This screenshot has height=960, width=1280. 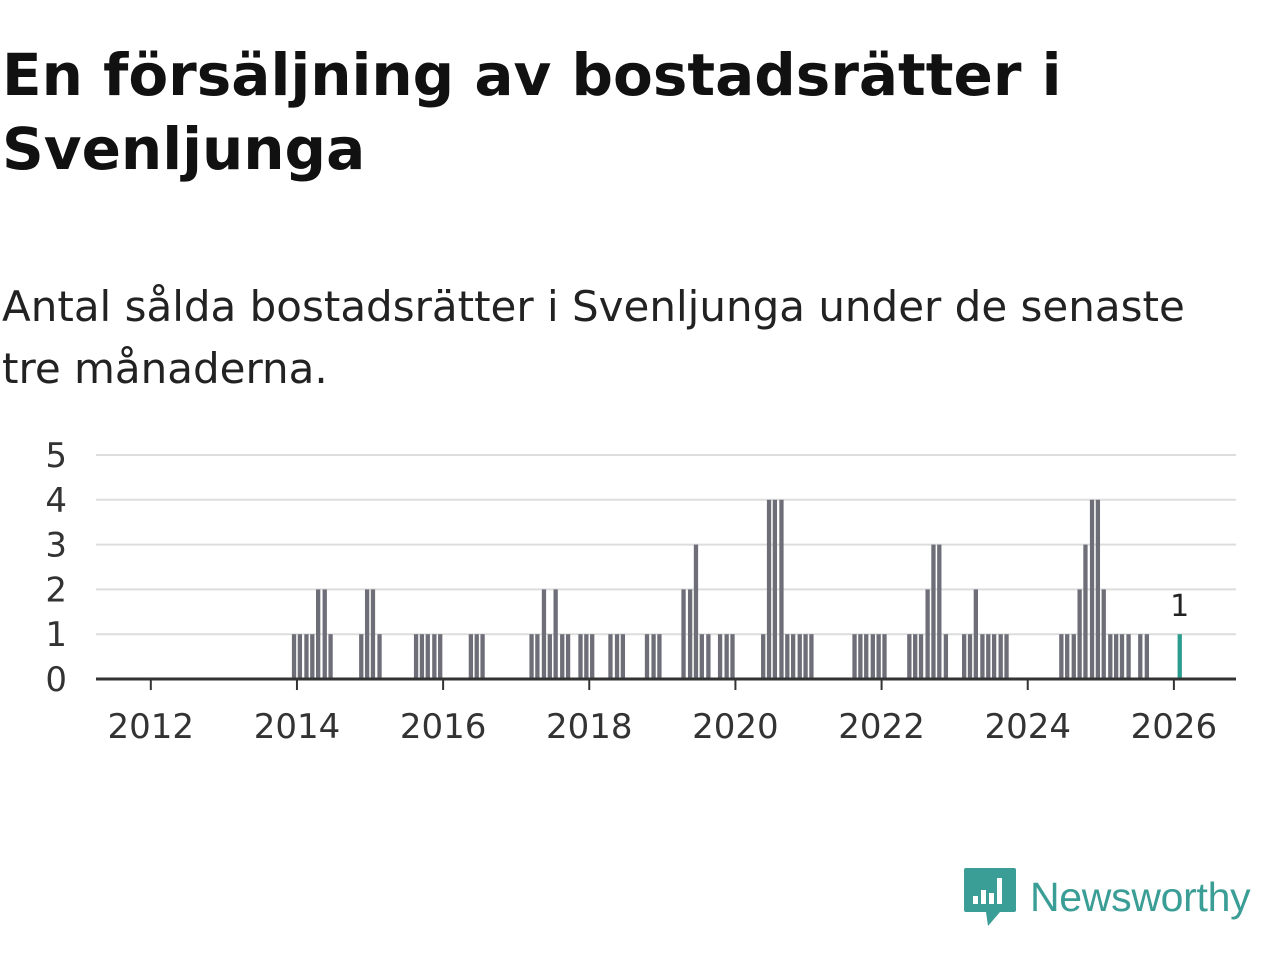 What do you see at coordinates (1027, 727) in the screenshot?
I see `x-tick-label: 2024` at bounding box center [1027, 727].